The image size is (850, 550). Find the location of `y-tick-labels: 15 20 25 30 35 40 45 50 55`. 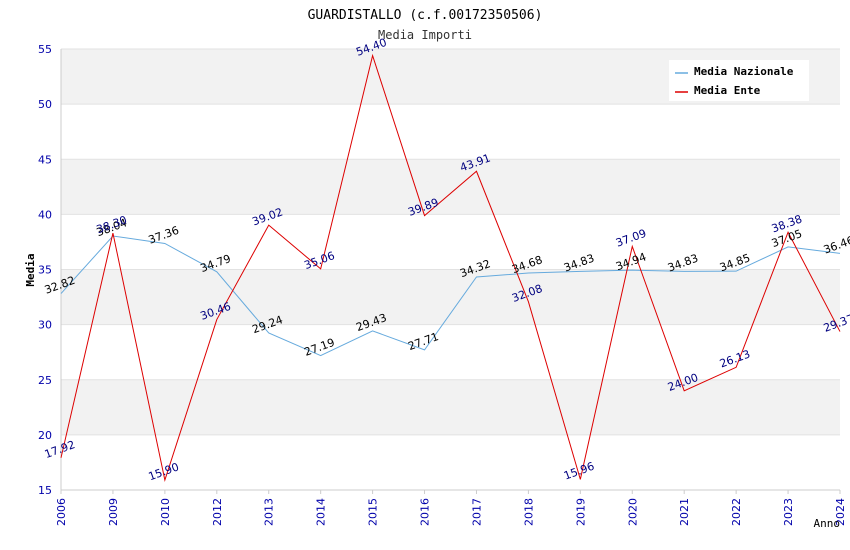

y-tick-labels: 15 20 25 30 35 40 45 50 55 is located at coordinates (45, 270).